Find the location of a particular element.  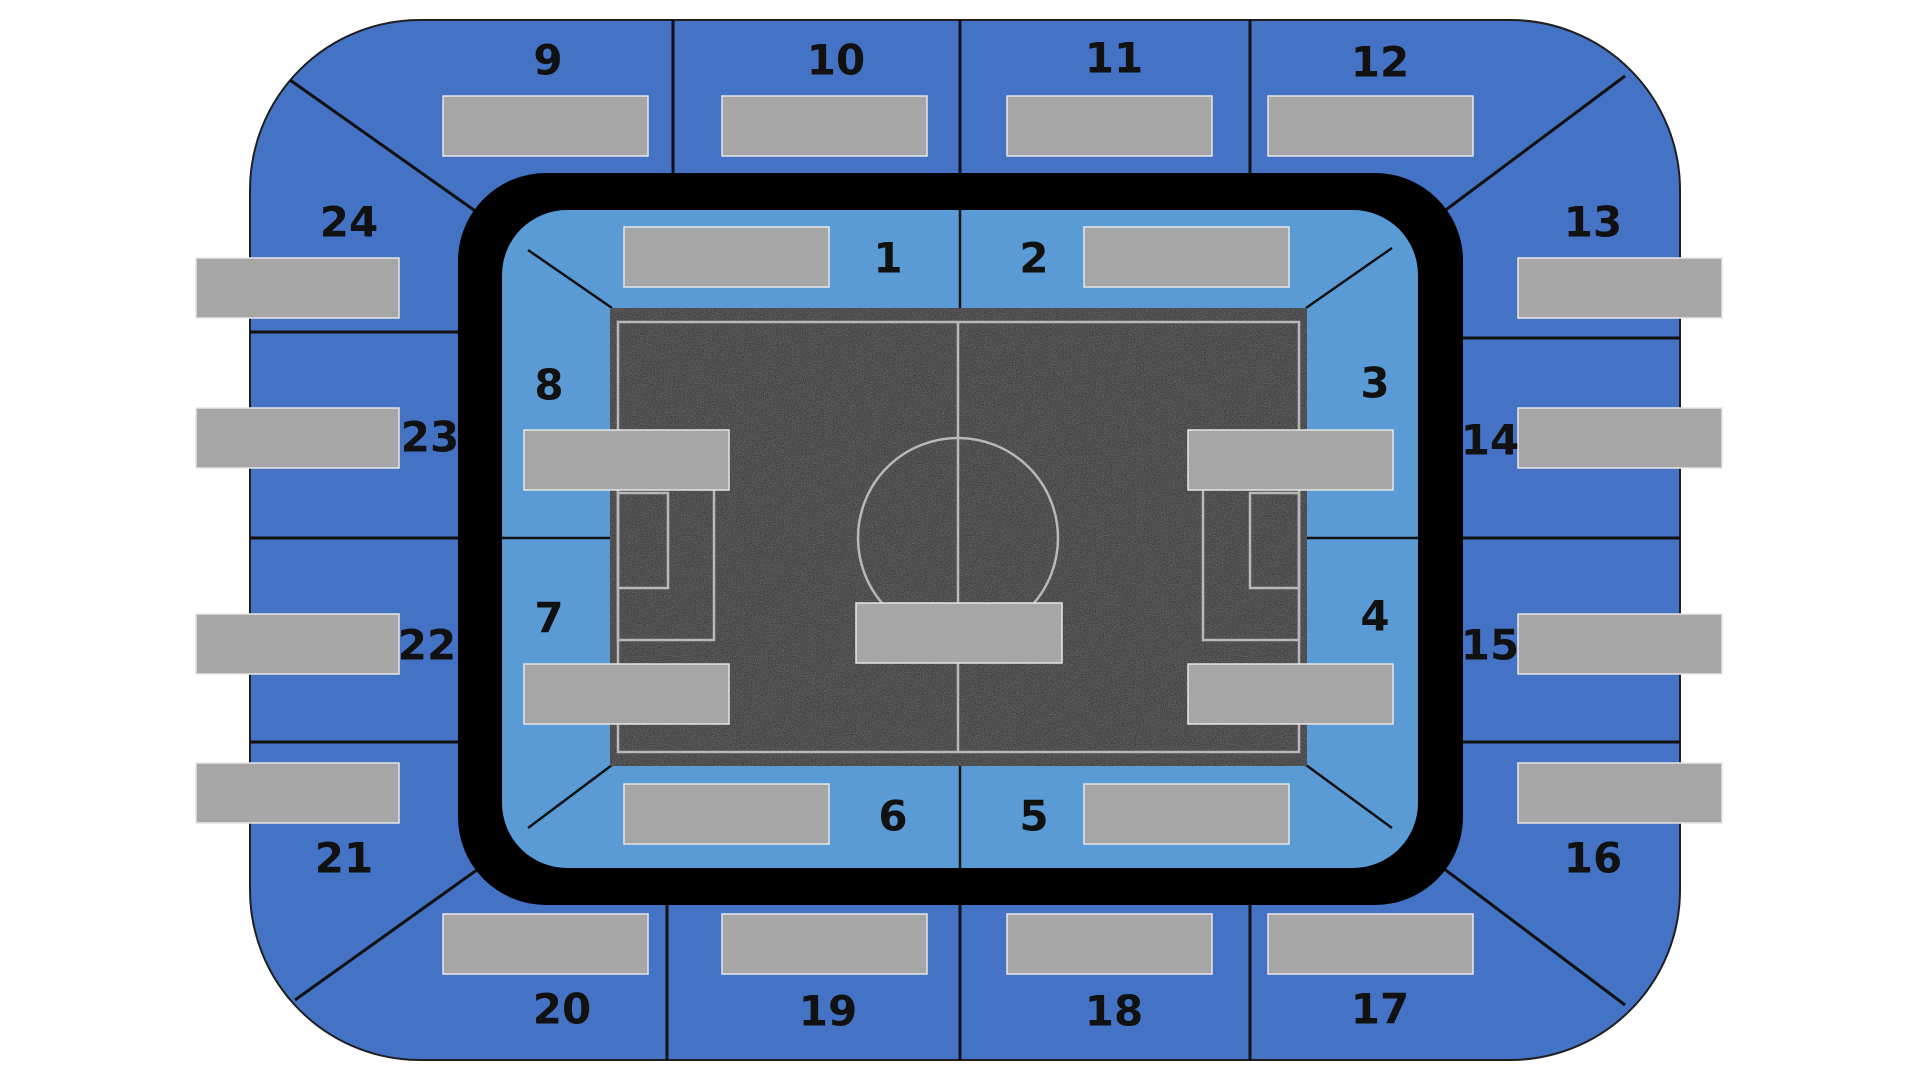

section-label-1: 1 is located at coordinates (887, 258).